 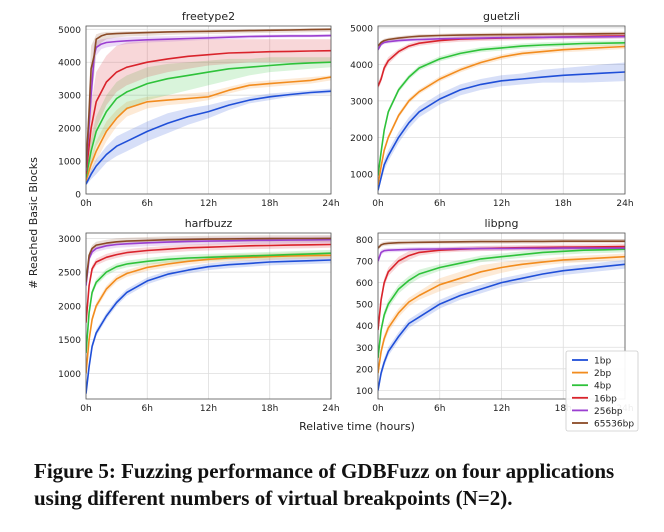 I want to click on legend-label-1bp: 1bp, so click(x=602, y=362).